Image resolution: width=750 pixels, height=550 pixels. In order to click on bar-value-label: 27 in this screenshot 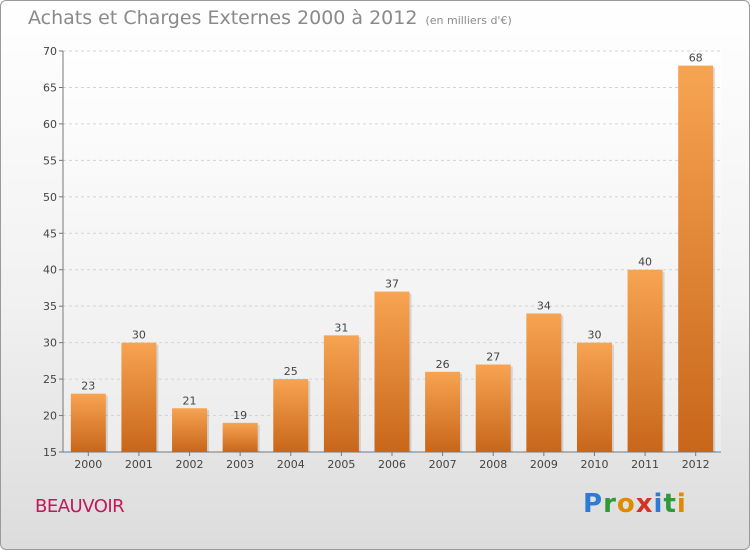, I will do `click(493, 357)`.